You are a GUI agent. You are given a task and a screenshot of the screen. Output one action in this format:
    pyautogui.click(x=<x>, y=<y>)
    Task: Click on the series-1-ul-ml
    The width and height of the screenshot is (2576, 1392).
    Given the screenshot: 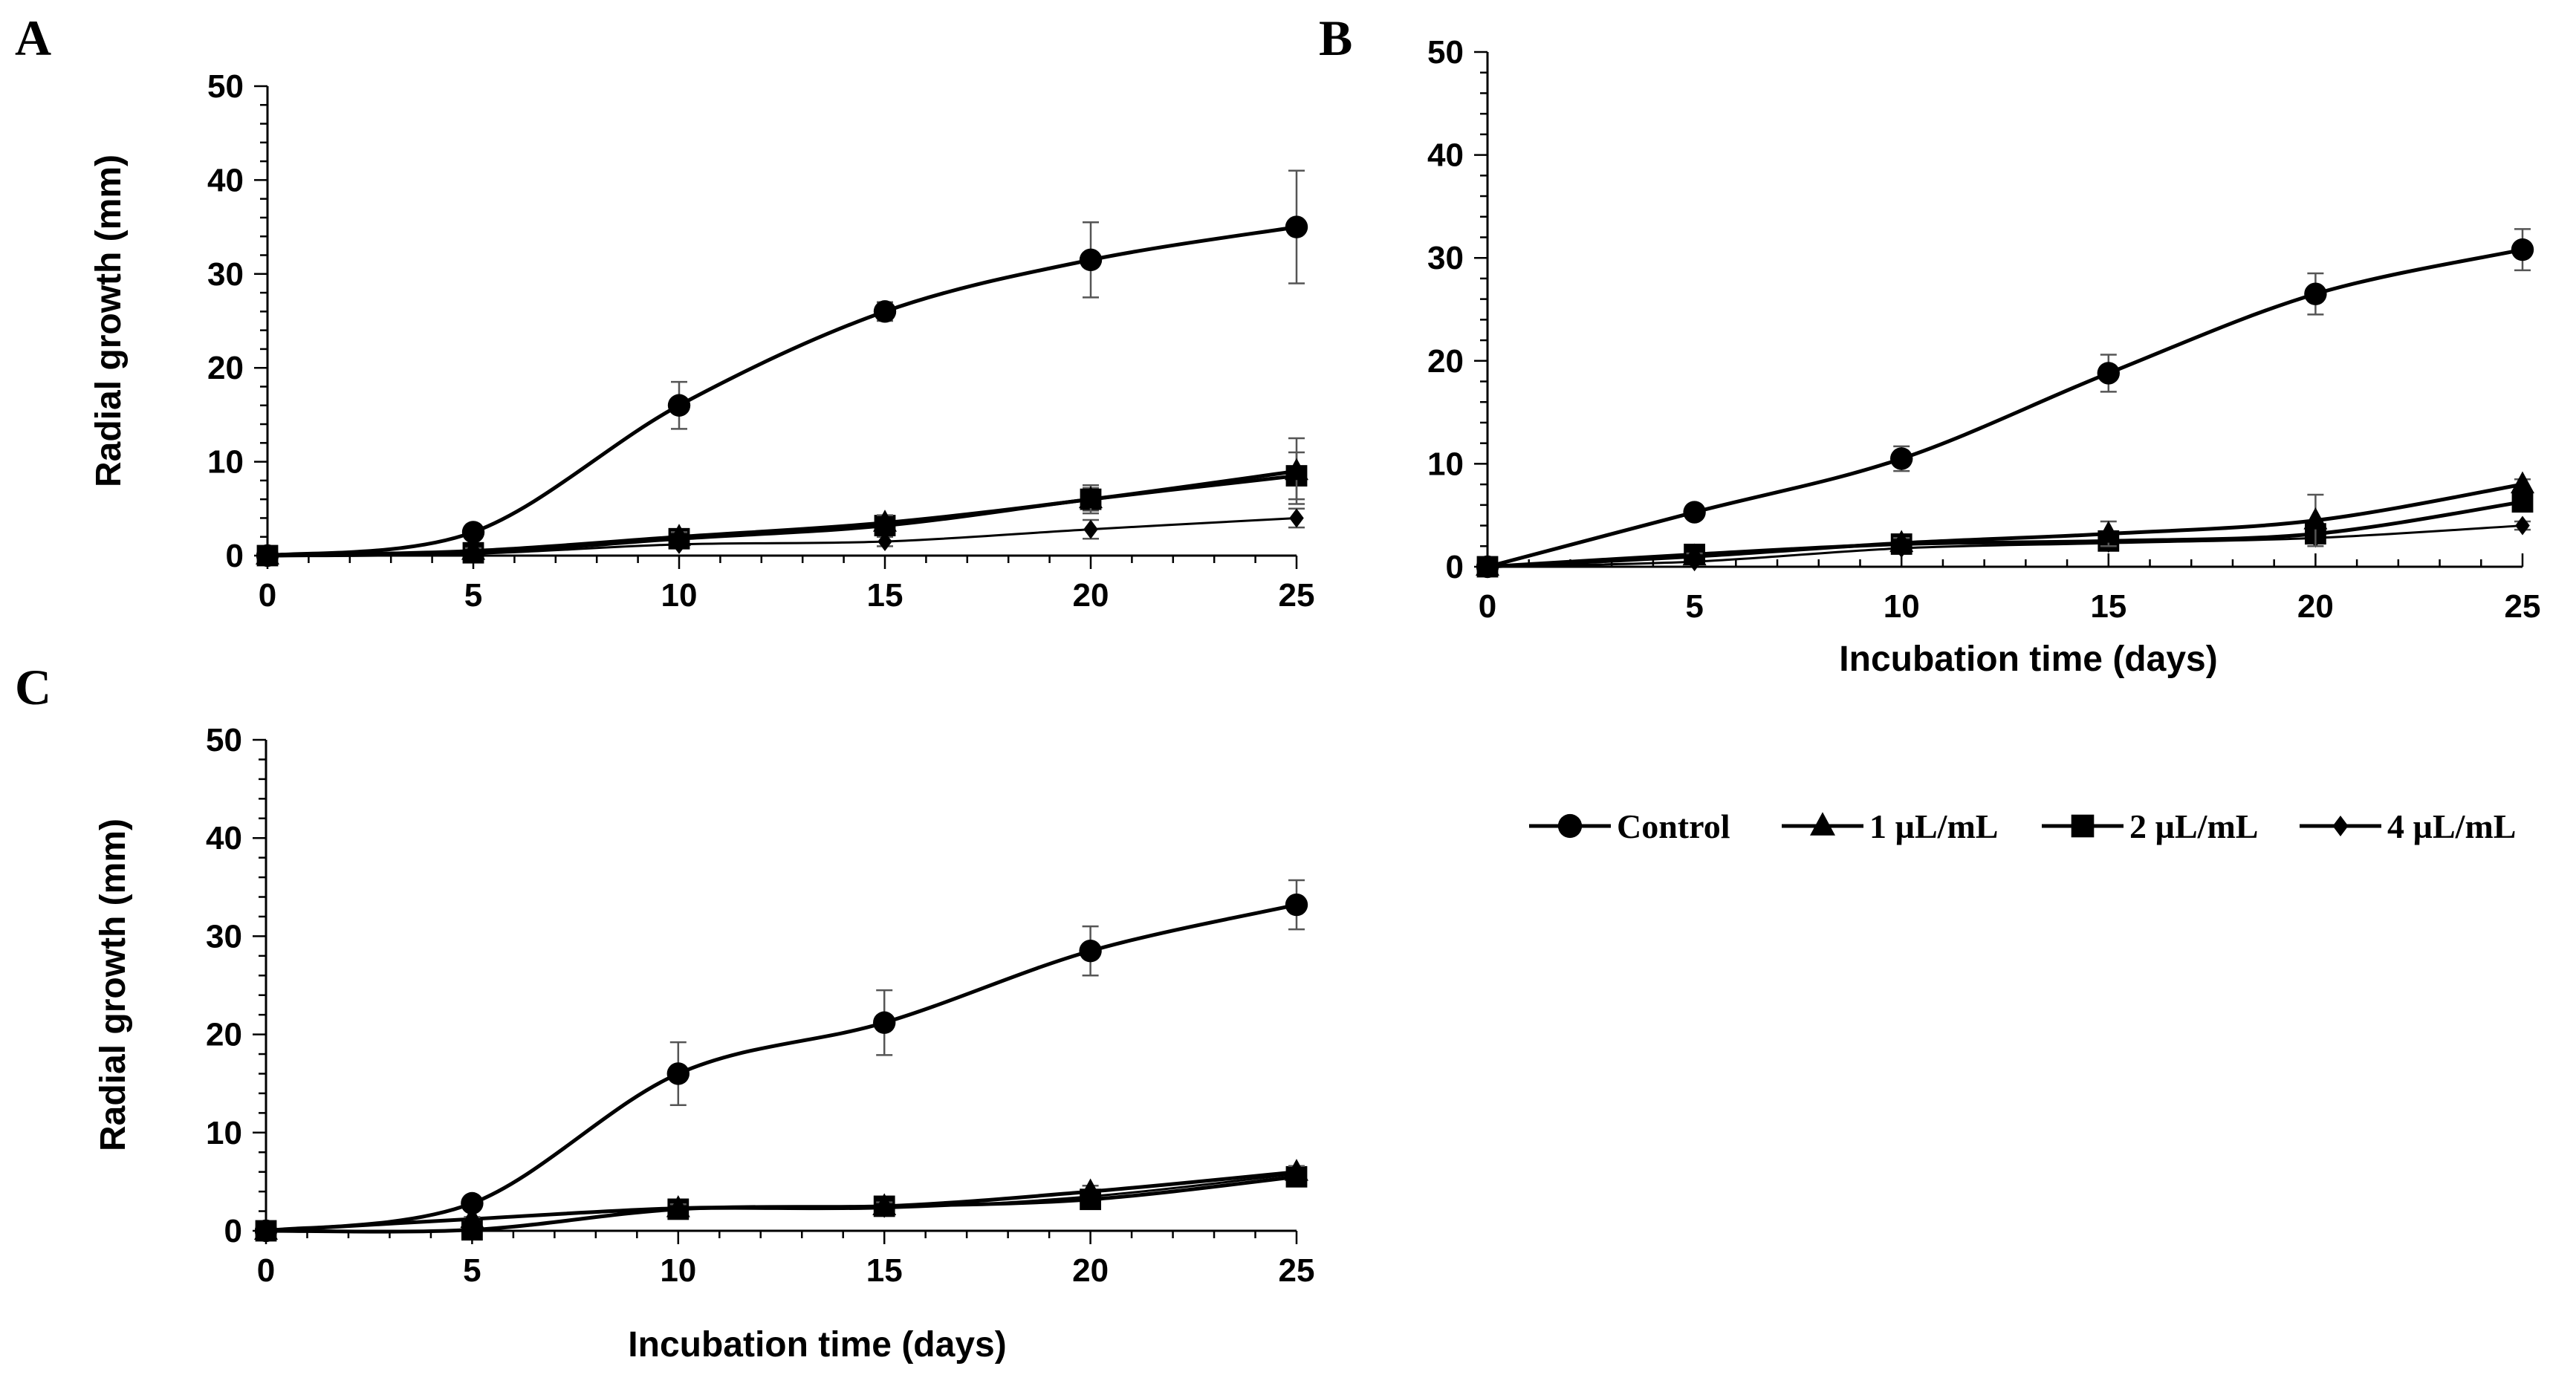 What is the action you would take?
    pyautogui.click(x=781, y=1199)
    